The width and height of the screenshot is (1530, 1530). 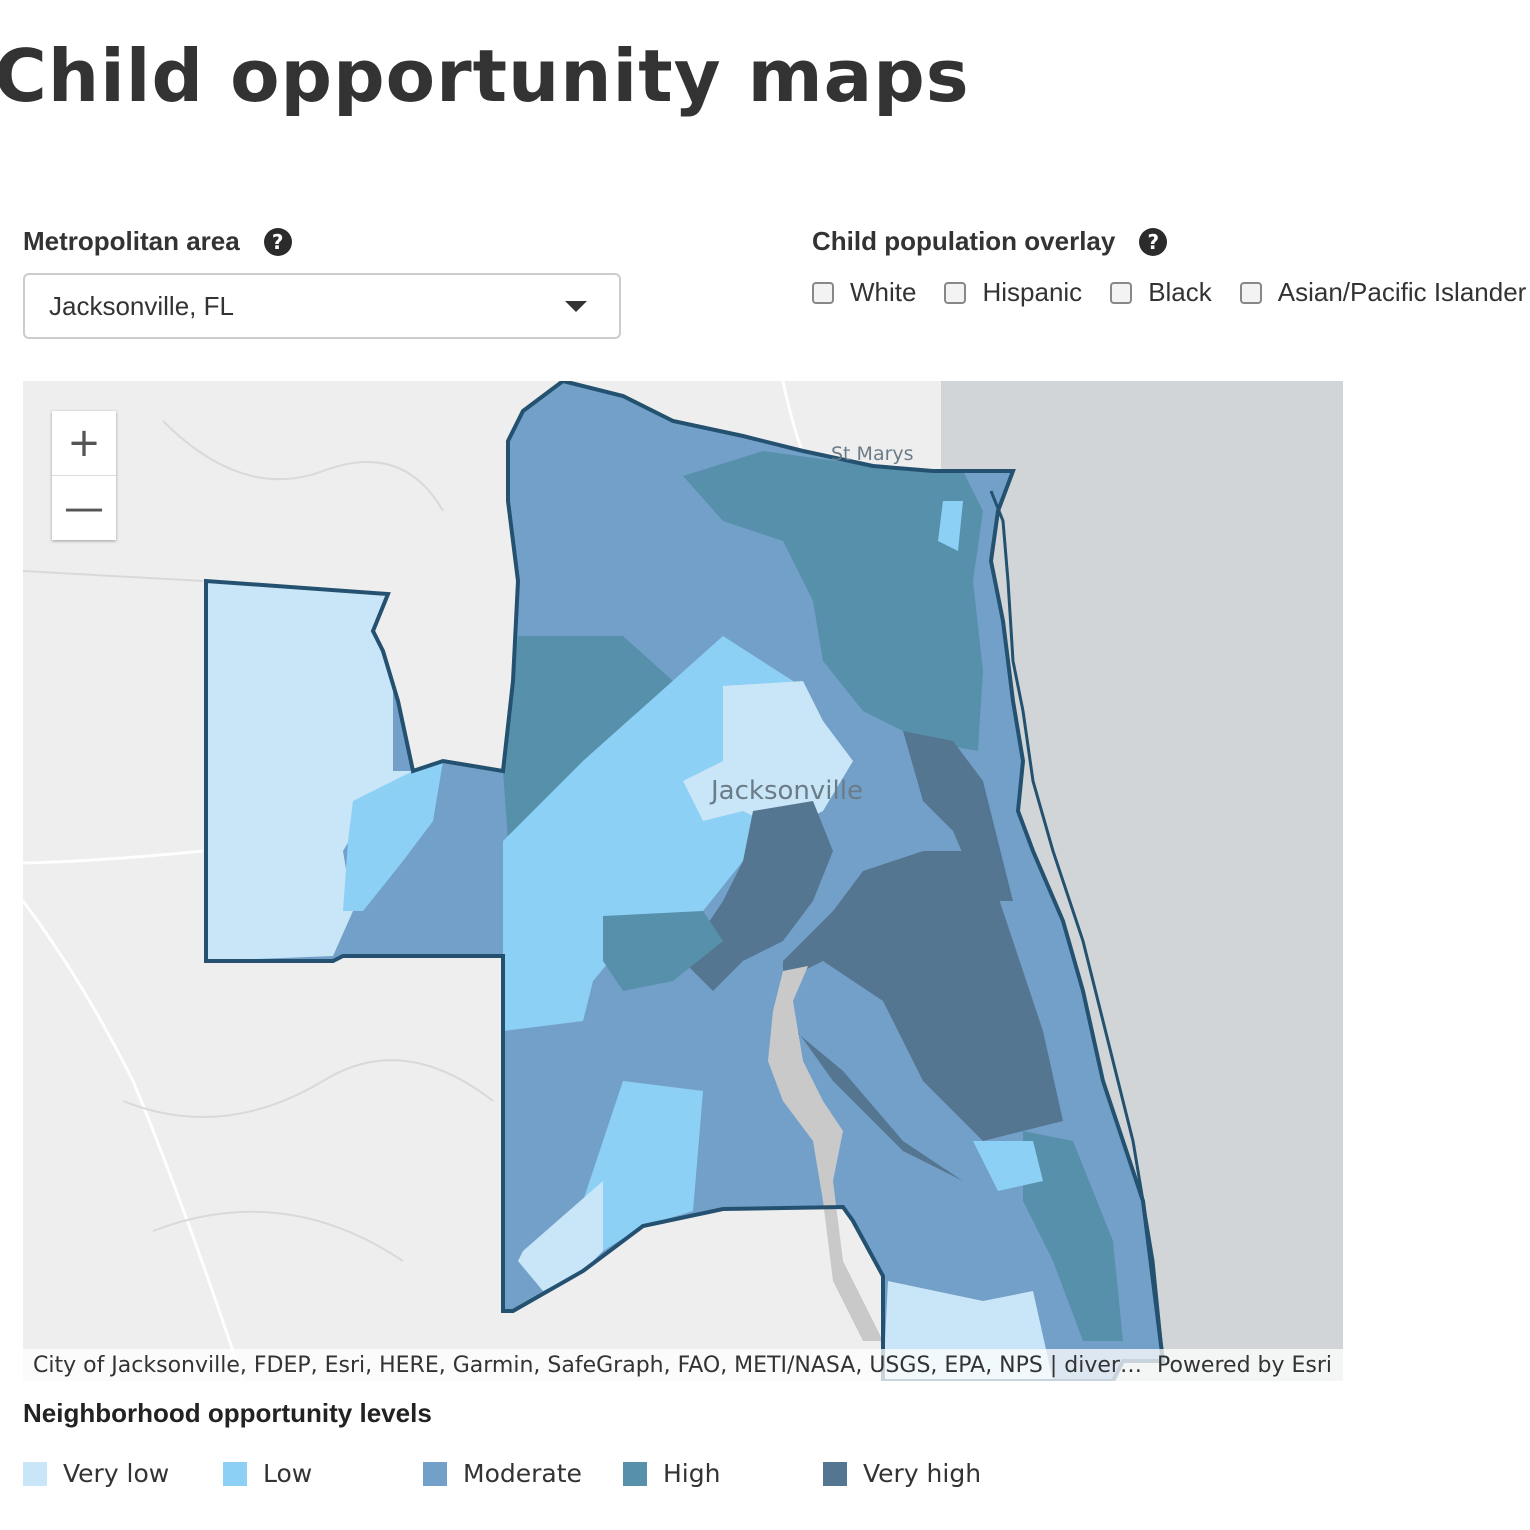 I want to click on overlay-option-label: Black, so click(x=1180, y=292).